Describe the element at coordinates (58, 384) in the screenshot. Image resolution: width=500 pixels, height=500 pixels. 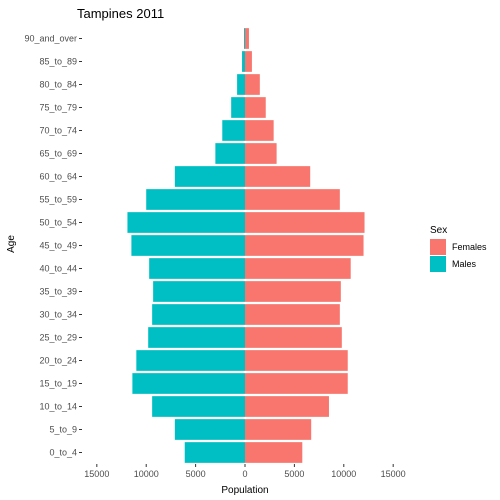
I see `y-tick-label: 15_to_19` at that location.